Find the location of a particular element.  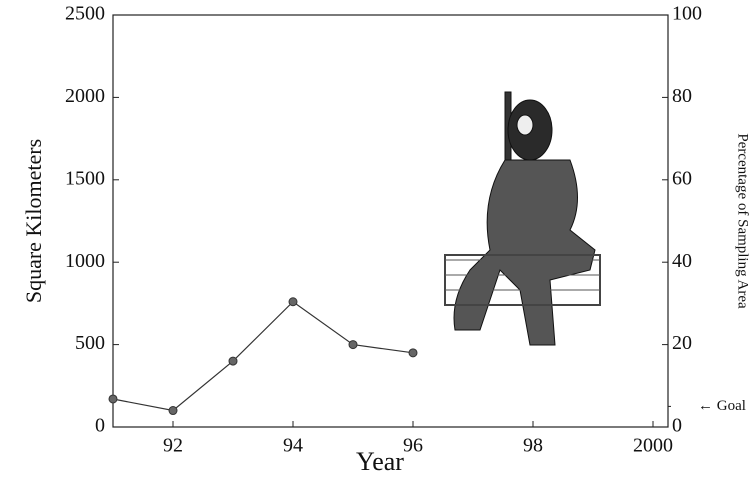

series-line is located at coordinates (263, 356).